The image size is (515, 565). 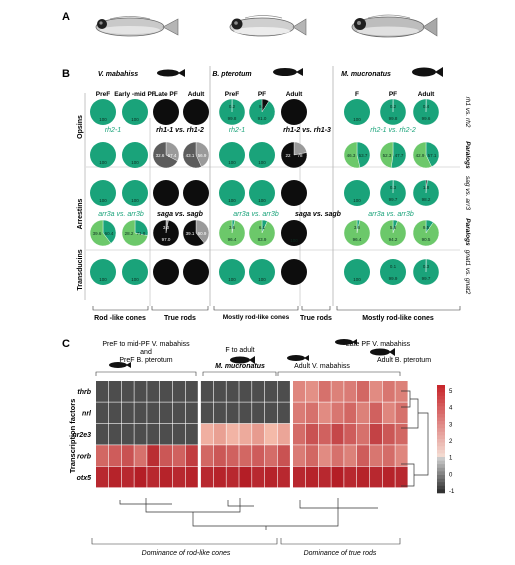 I want to click on pie-value-label: 97.0, so click(x=166, y=239).